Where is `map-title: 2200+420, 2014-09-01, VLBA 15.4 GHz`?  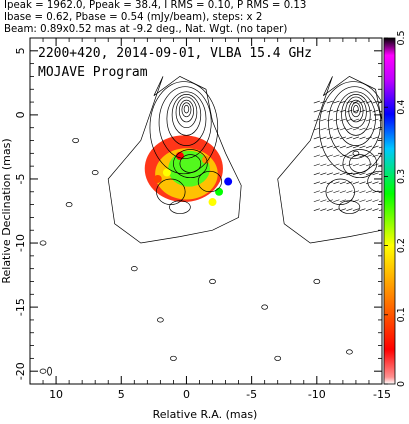 map-title: 2200+420, 2014-09-01, VLBA 15.4 GHz is located at coordinates (175, 53).